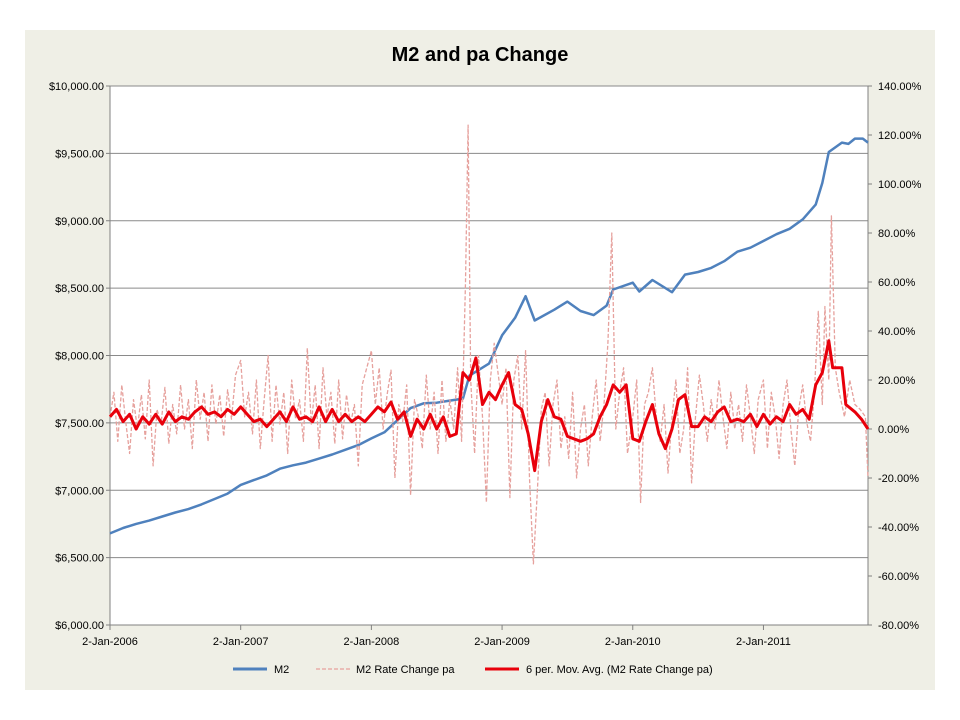 This screenshot has height=720, width=960. I want to click on legend-label: M2 Rate Change pa, so click(405, 670).